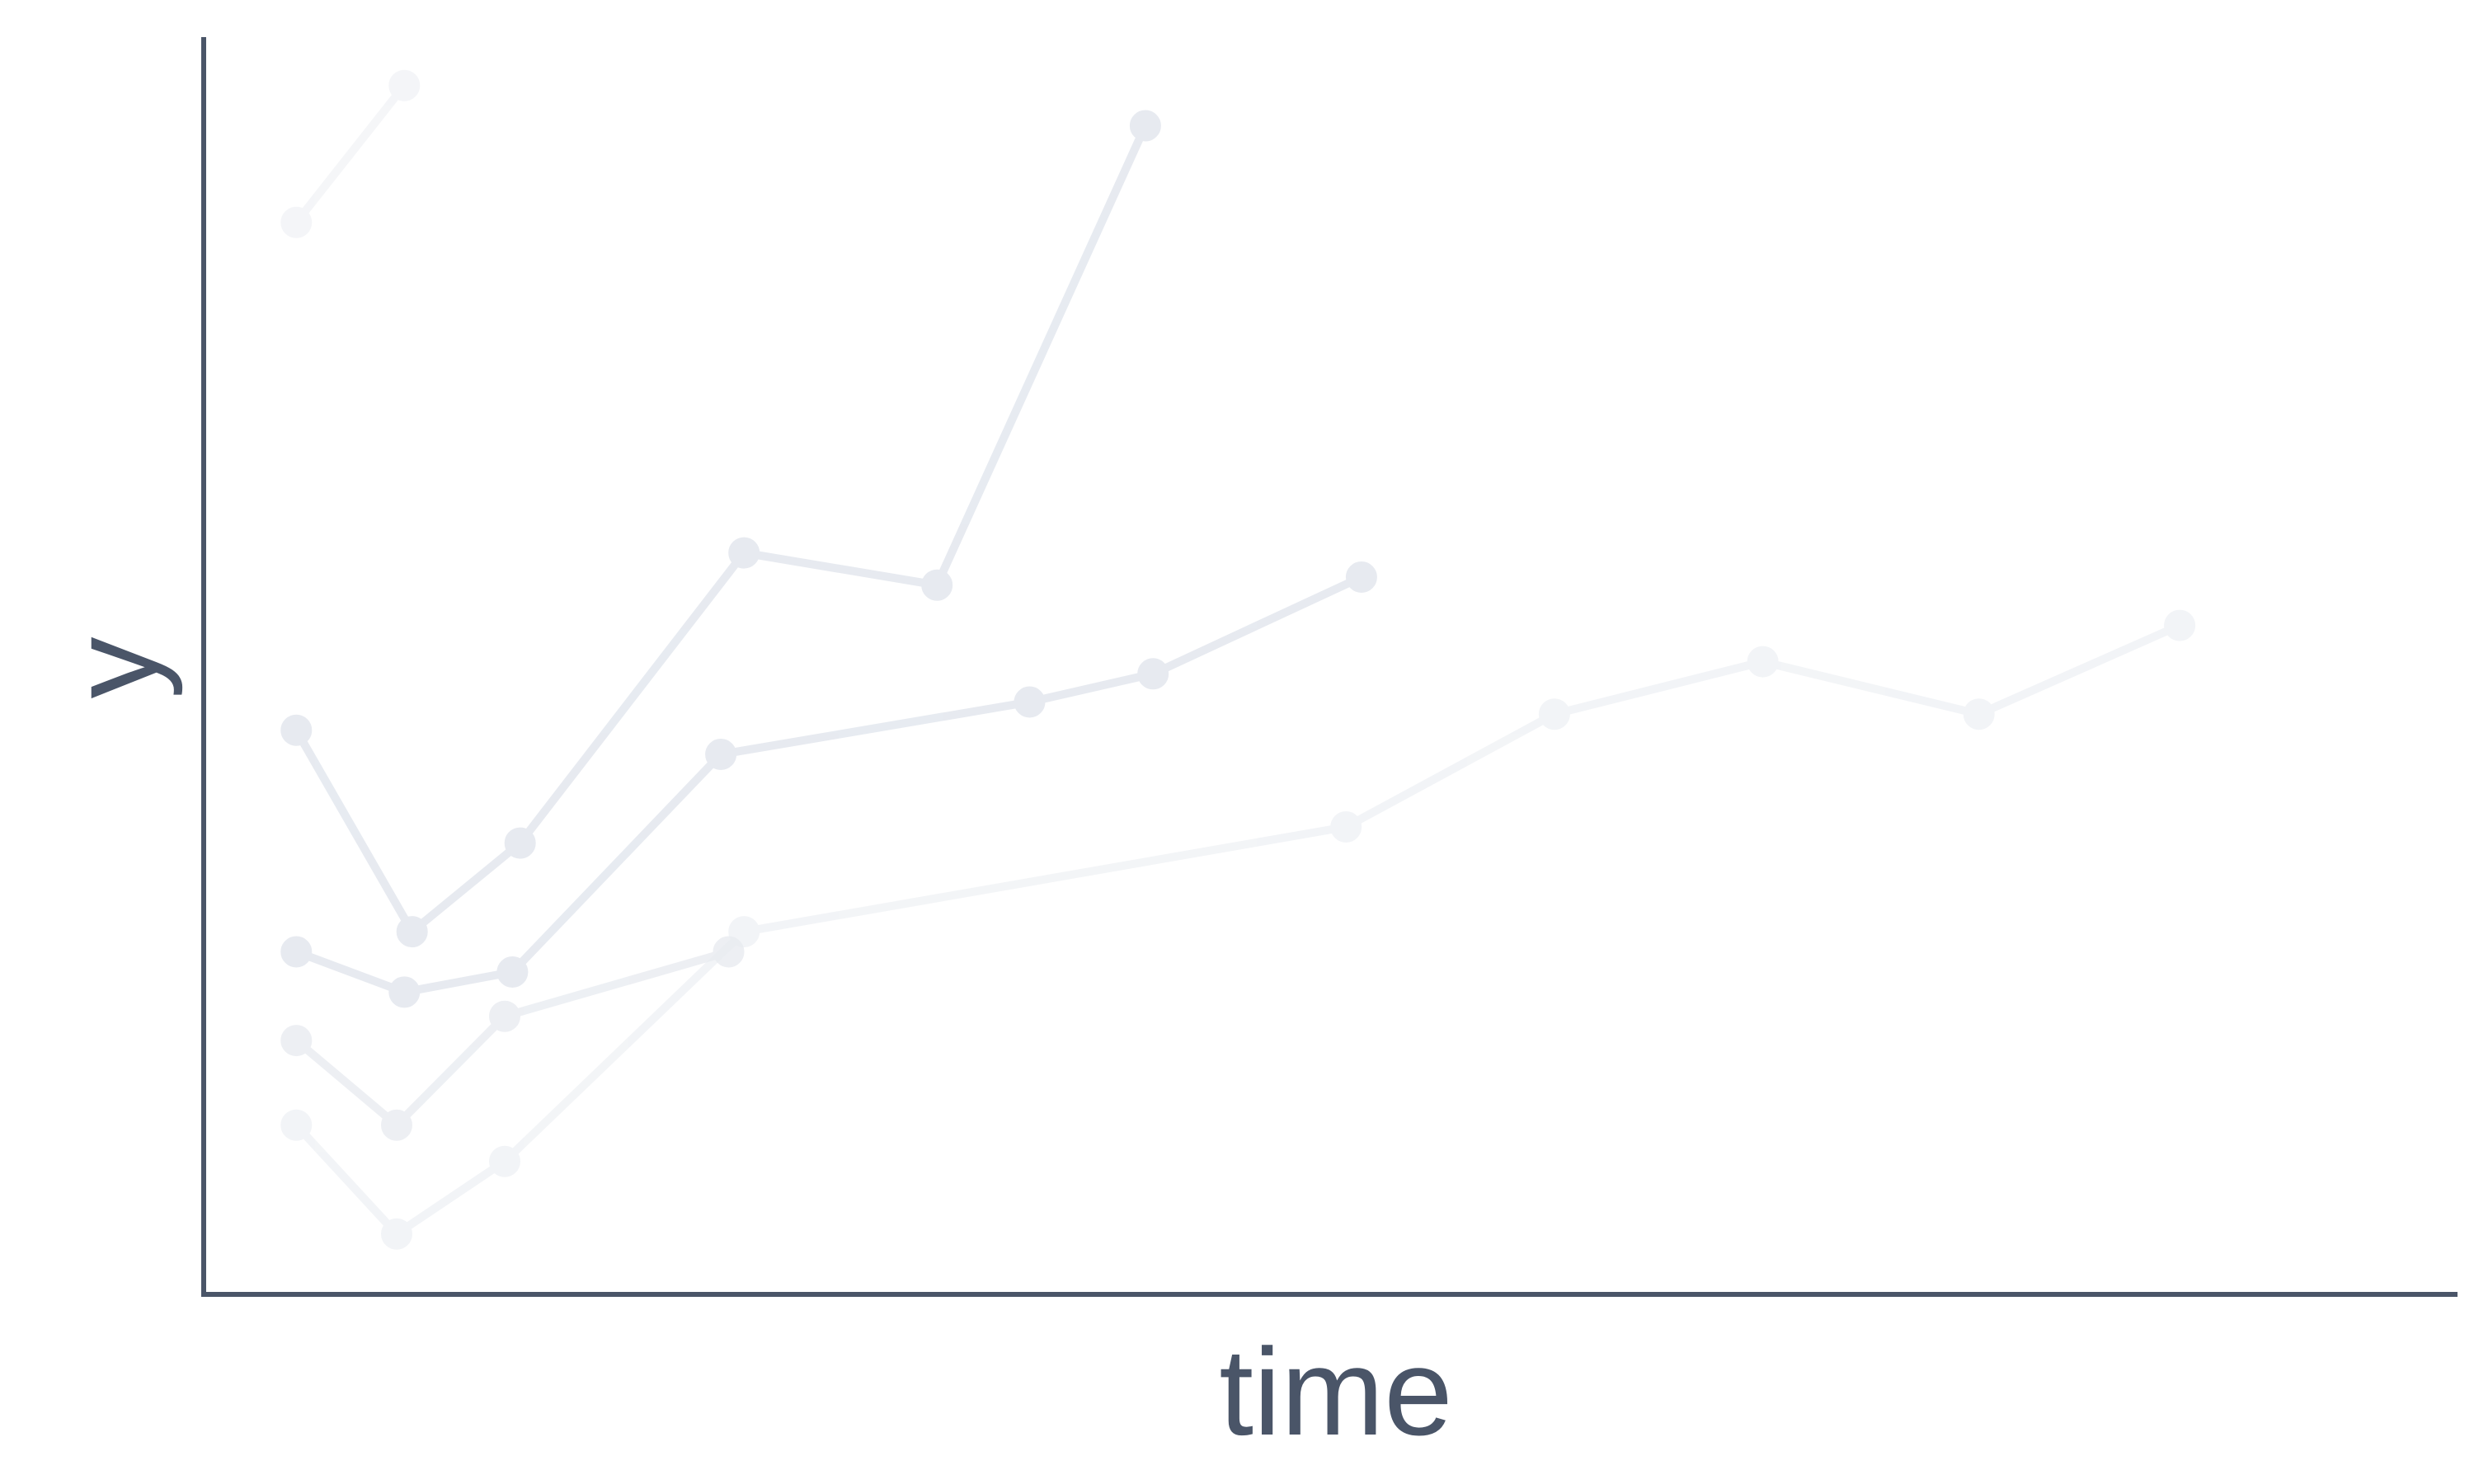 The image size is (2474, 1484). Describe the element at coordinates (114, 668) in the screenshot. I see `y-axis-label: y` at that location.